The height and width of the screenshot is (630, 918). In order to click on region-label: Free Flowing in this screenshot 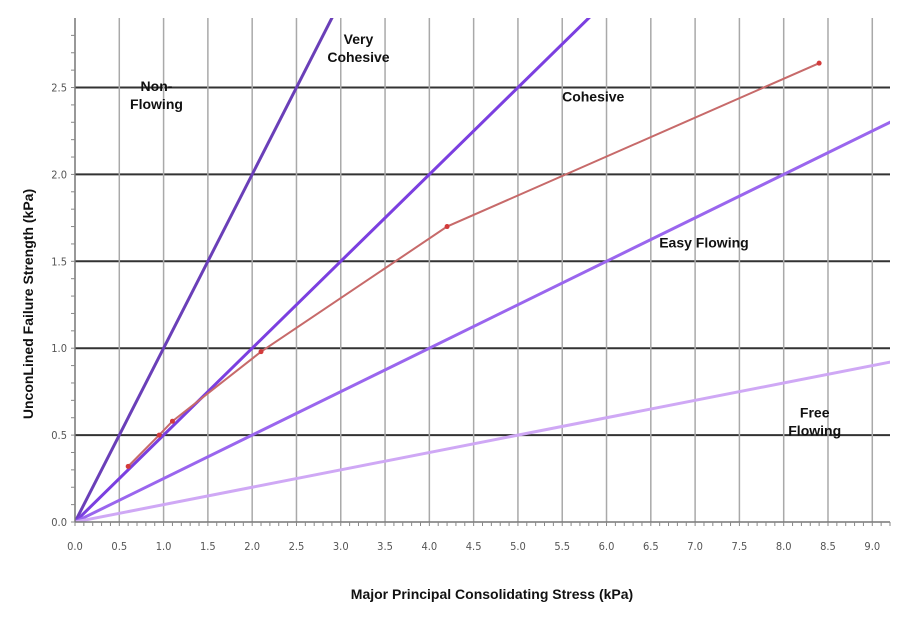, I will do `click(814, 422)`.